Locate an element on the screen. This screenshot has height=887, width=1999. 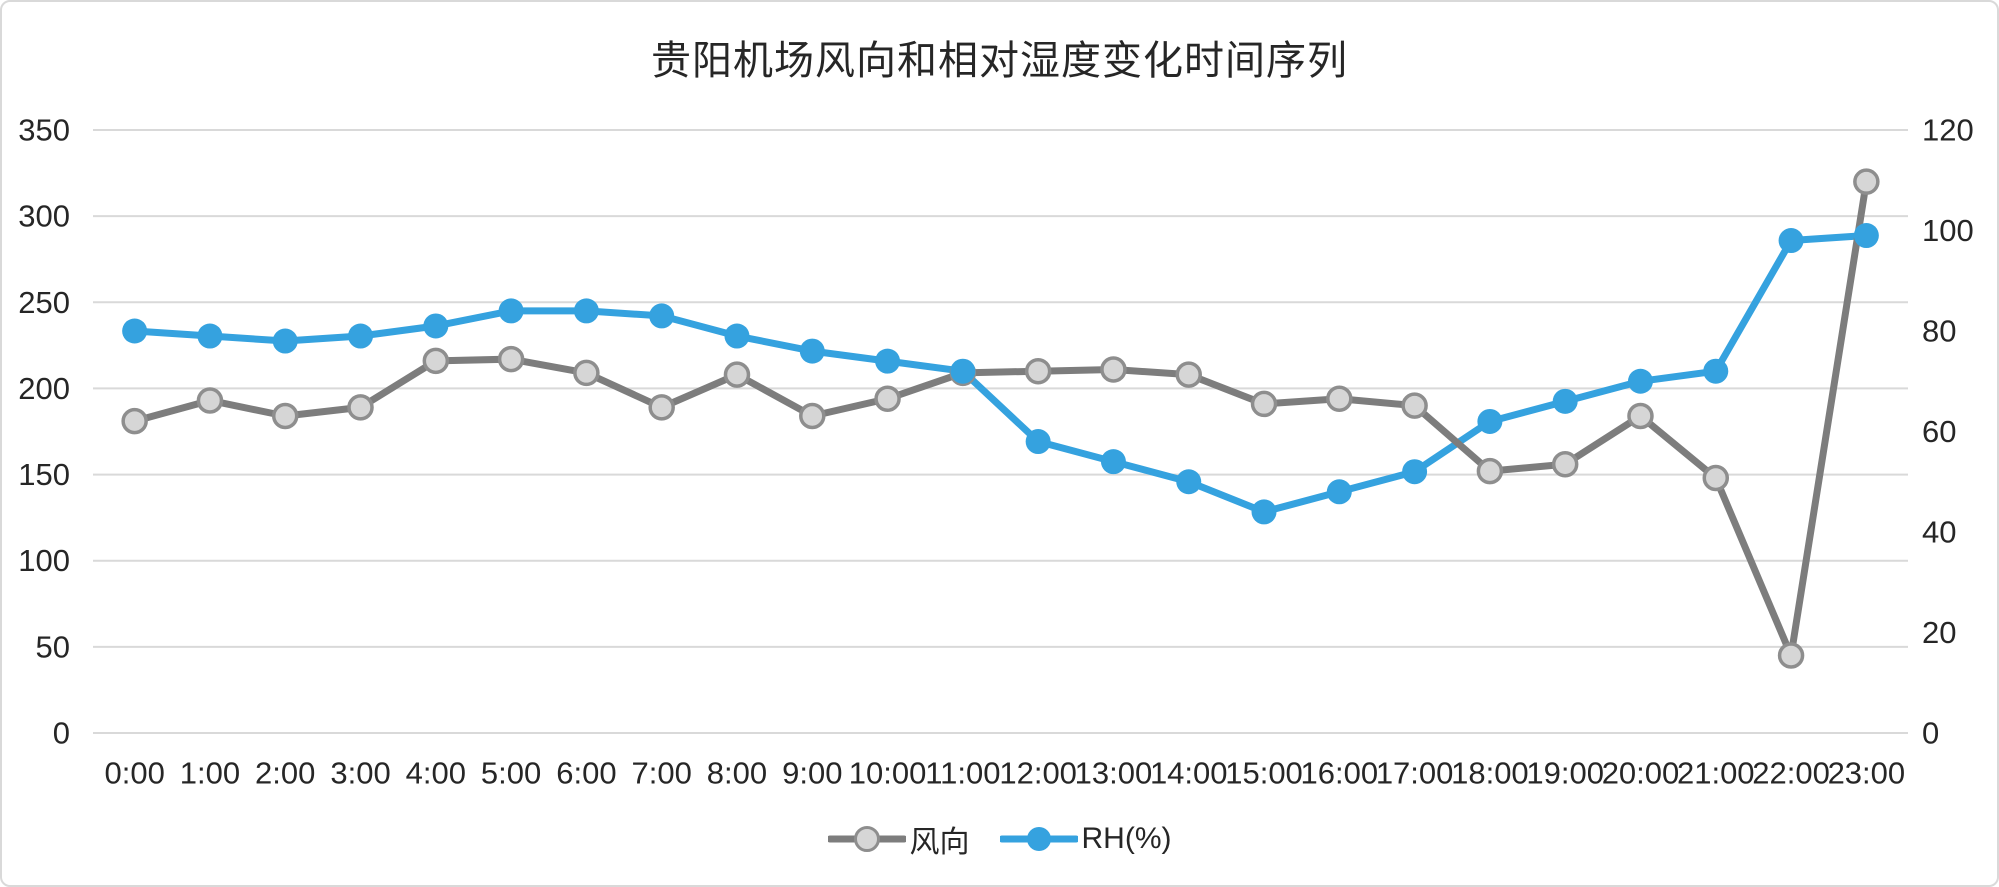
legend-label-rh: RH(%) is located at coordinates (1126, 838).